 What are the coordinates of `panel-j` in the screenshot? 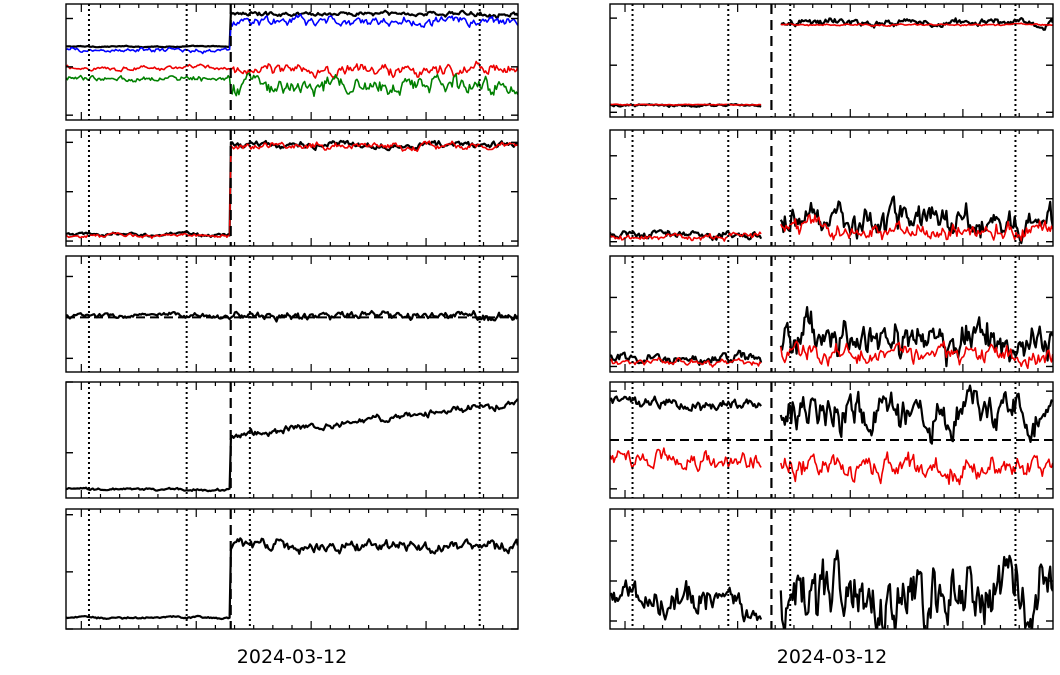 It's located at (831, 569).